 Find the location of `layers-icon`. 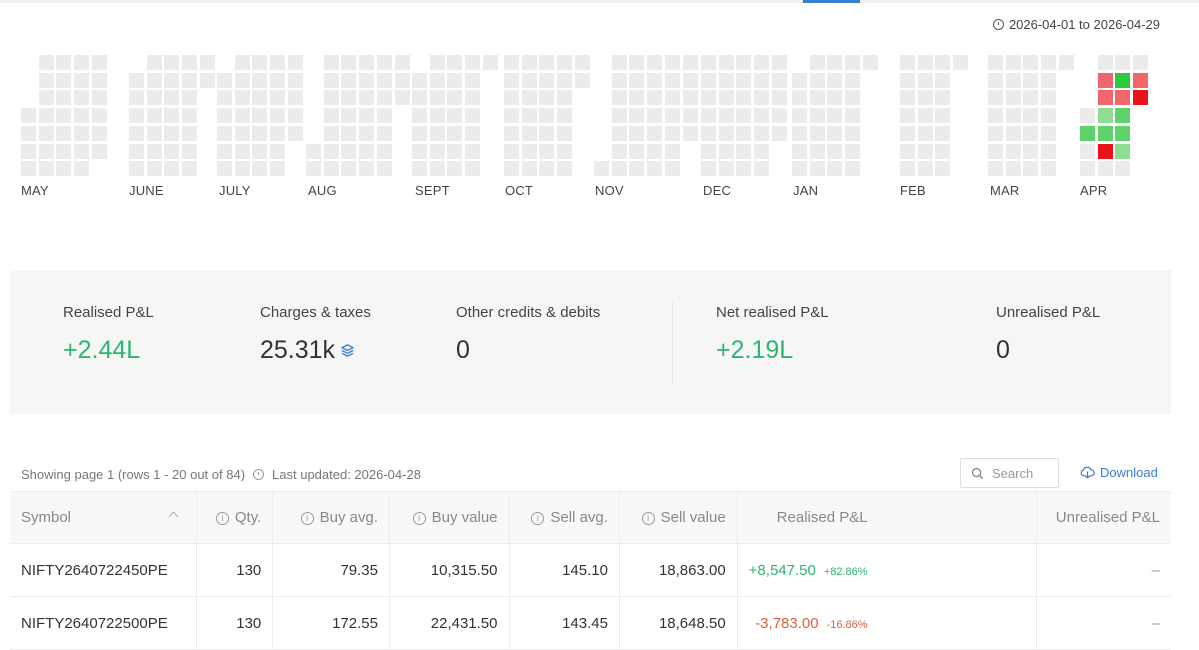

layers-icon is located at coordinates (347, 350).